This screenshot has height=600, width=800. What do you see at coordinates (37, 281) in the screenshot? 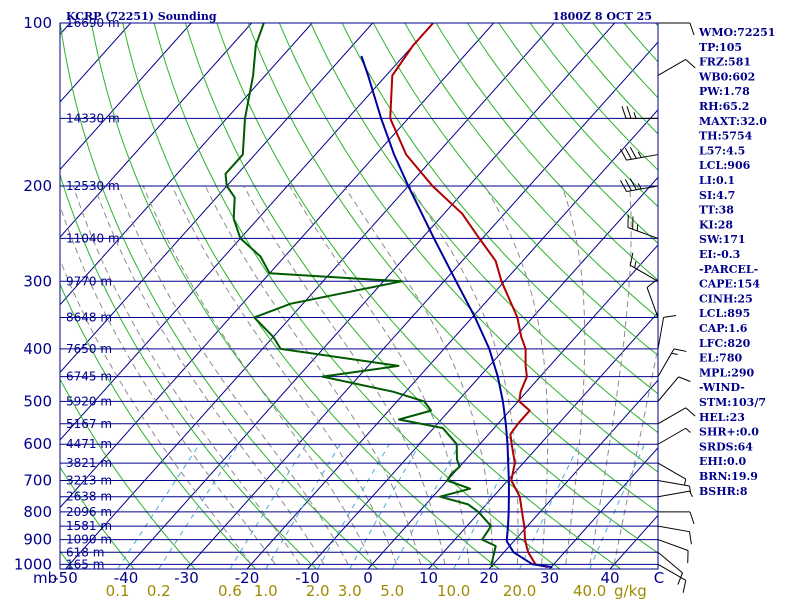
I see `pressure-tick-label: 300` at bounding box center [37, 281].